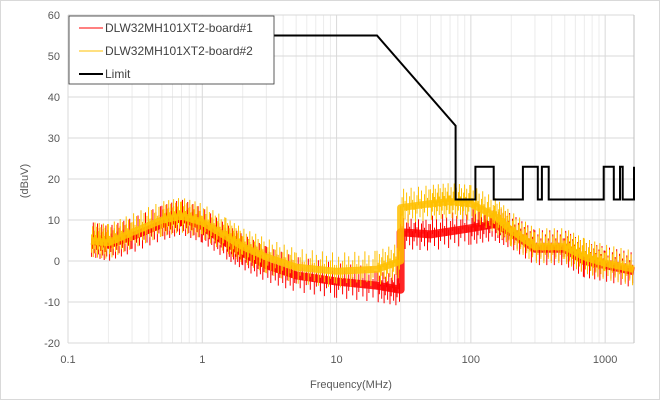 This screenshot has height=406, width=660. What do you see at coordinates (471, 360) in the screenshot?
I see `x-tick-label: 100` at bounding box center [471, 360].